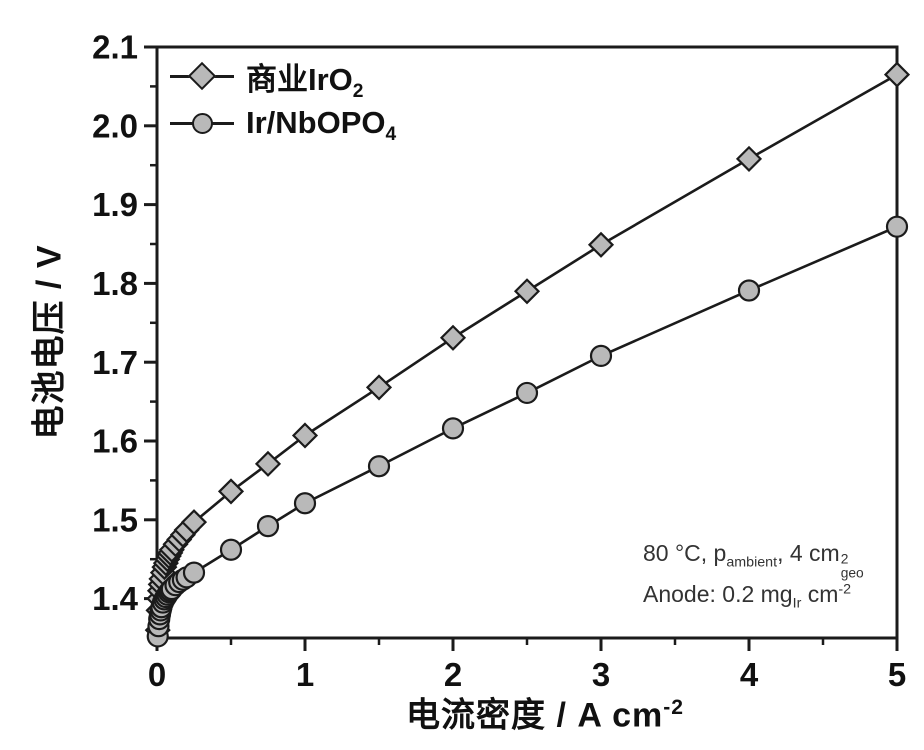  Describe the element at coordinates (115, 204) in the screenshot. I see `y-tick-label: 1.9` at that location.